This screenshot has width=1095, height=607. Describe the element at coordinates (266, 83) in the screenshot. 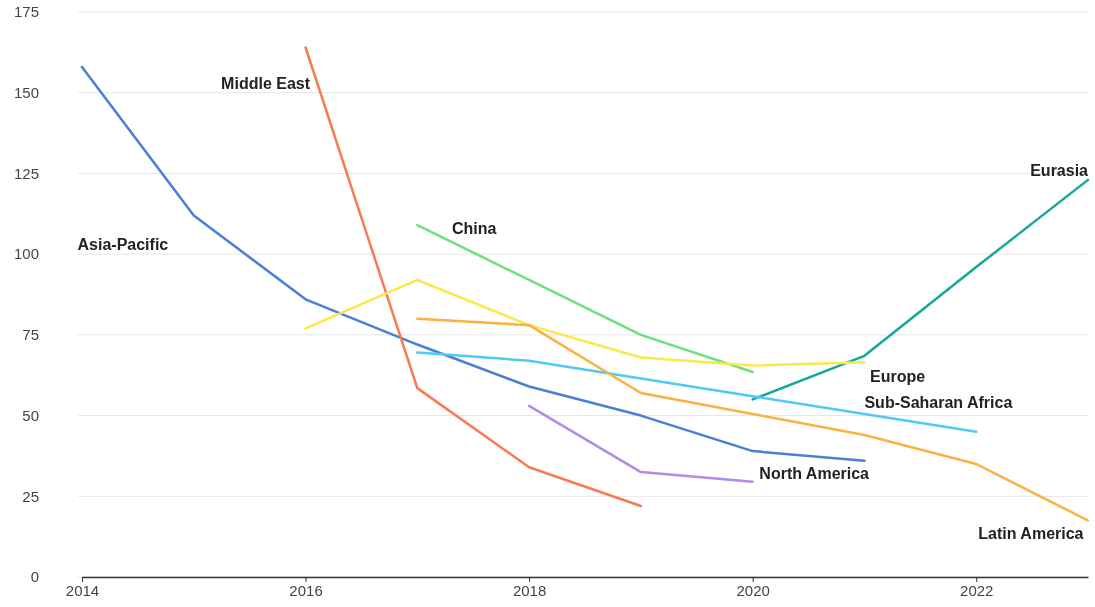

I see `series-label: Middle East` at that location.